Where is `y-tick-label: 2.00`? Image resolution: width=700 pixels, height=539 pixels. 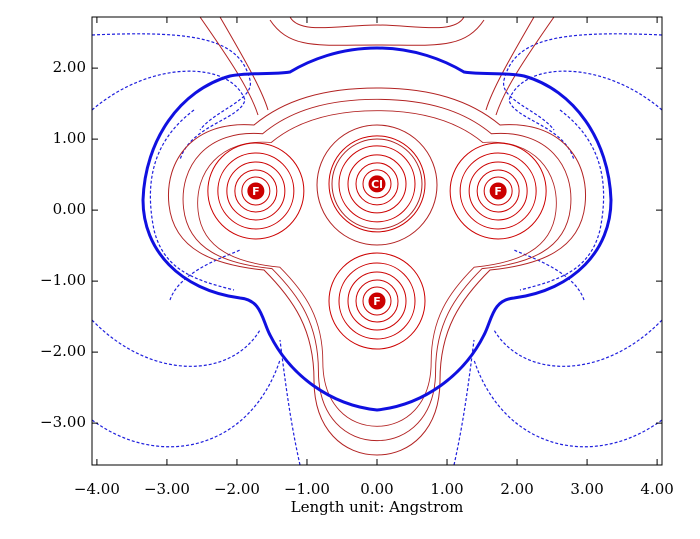 y-tick-label: 2.00 is located at coordinates (69, 67).